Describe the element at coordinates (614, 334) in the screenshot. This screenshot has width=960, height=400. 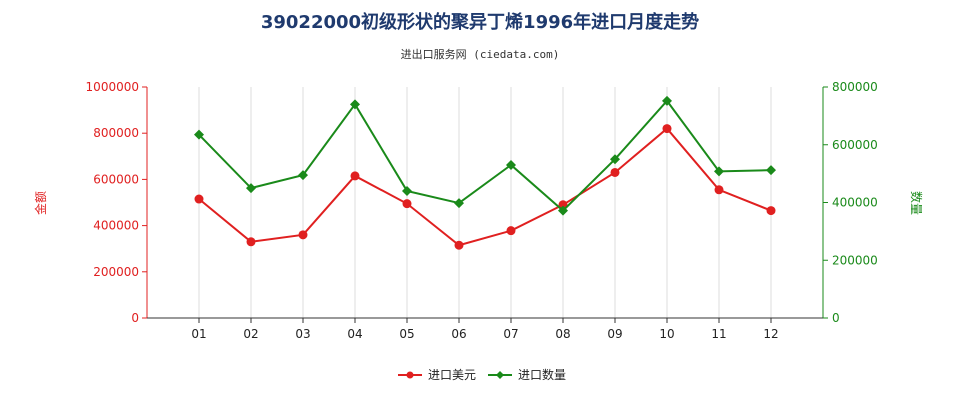
I see `x-tick-label: 09` at that location.